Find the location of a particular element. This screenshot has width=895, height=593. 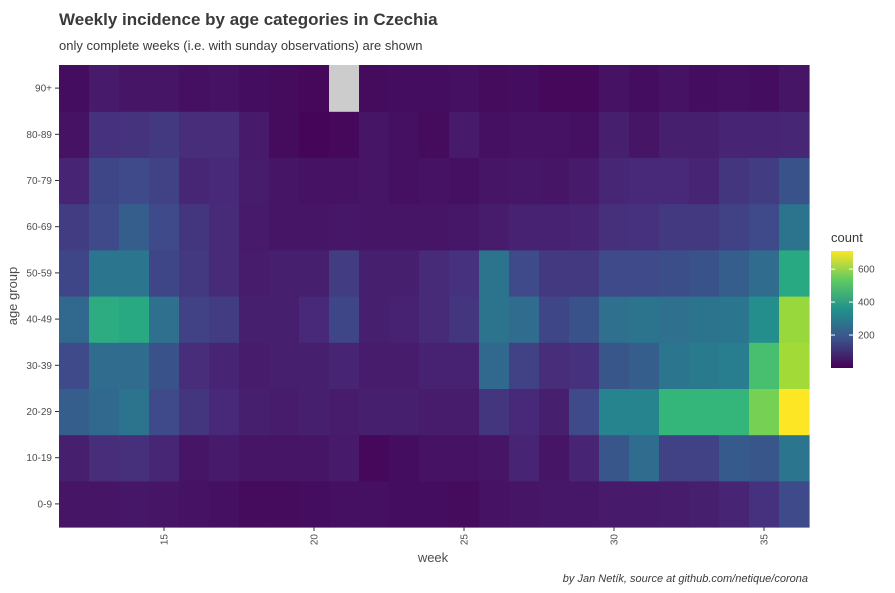

y-tick-label: 60-69 is located at coordinates (39, 227).